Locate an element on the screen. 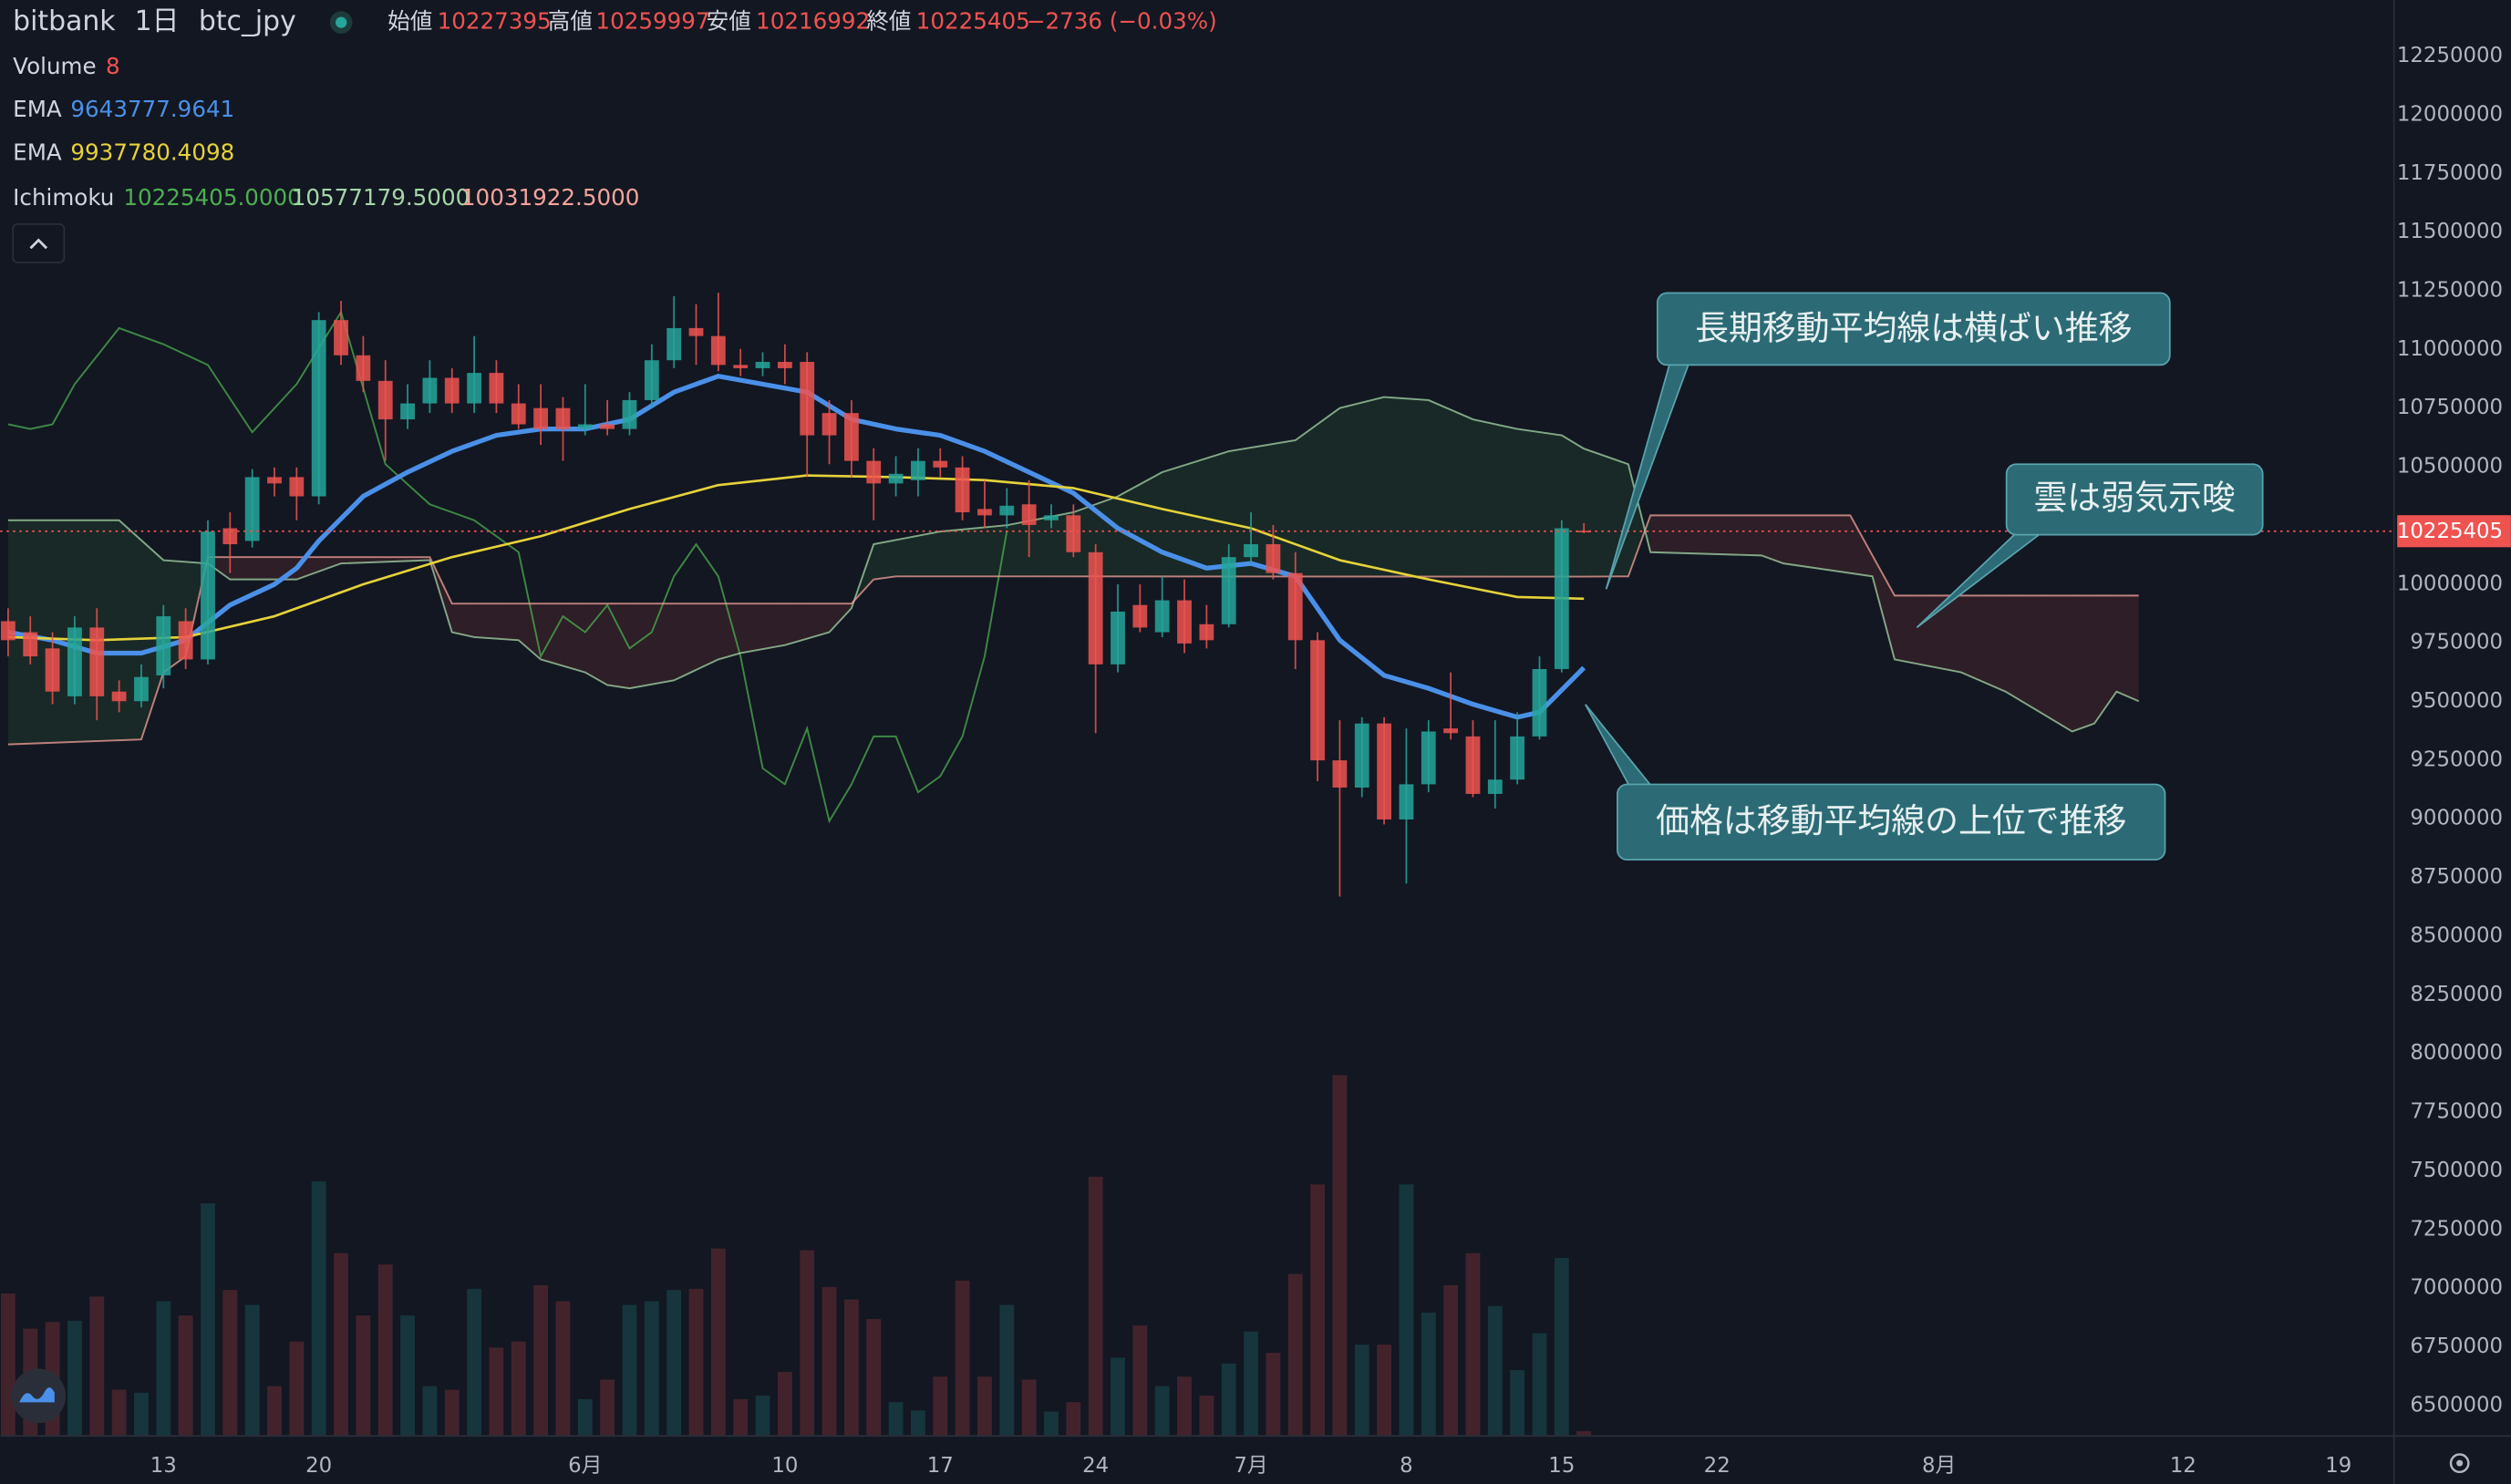 The width and height of the screenshot is (2511, 1484). collapse-button is located at coordinates (39, 242).